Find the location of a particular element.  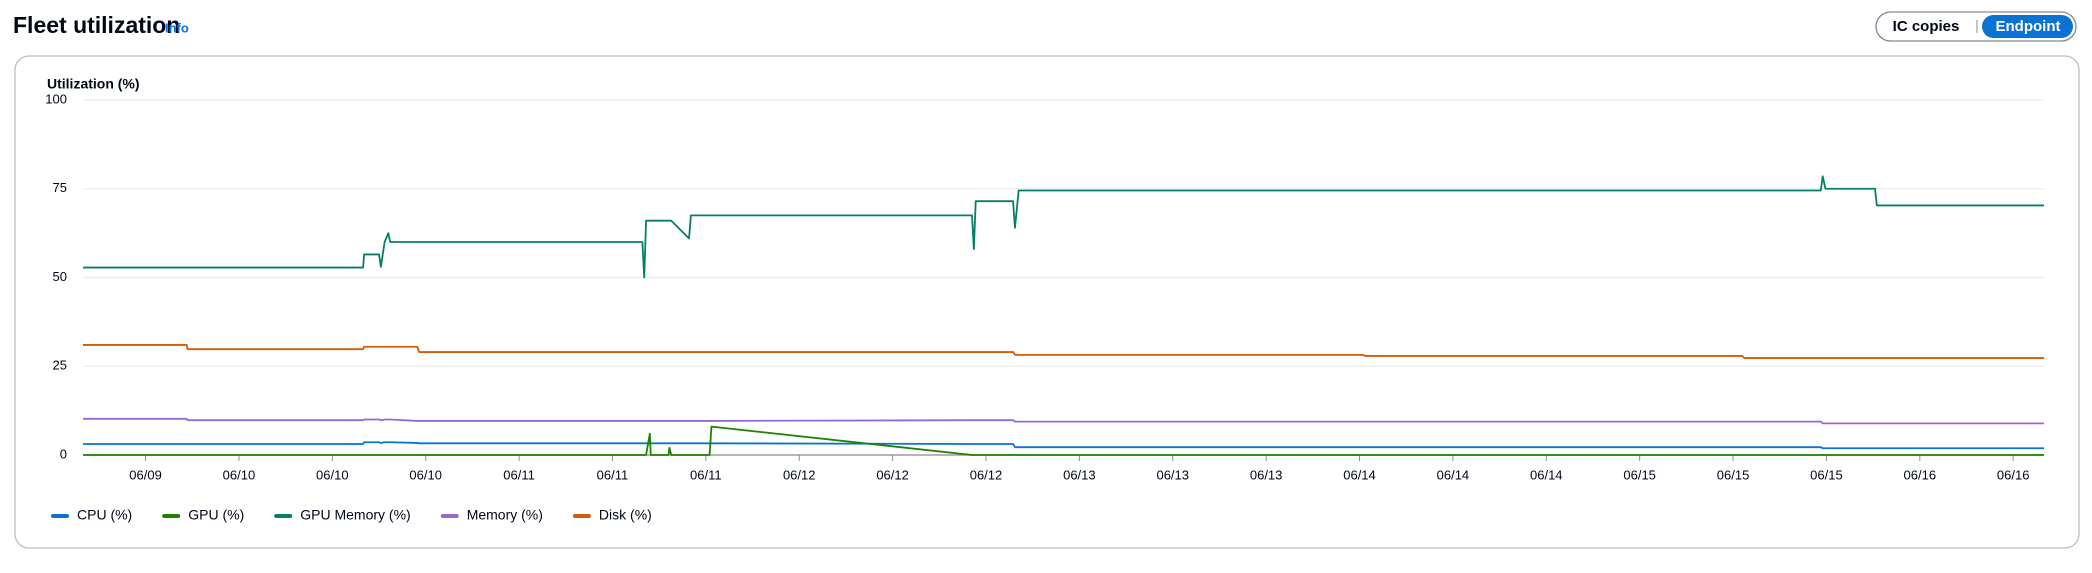

toggle-option-selected: Endpoint is located at coordinates (2028, 26).